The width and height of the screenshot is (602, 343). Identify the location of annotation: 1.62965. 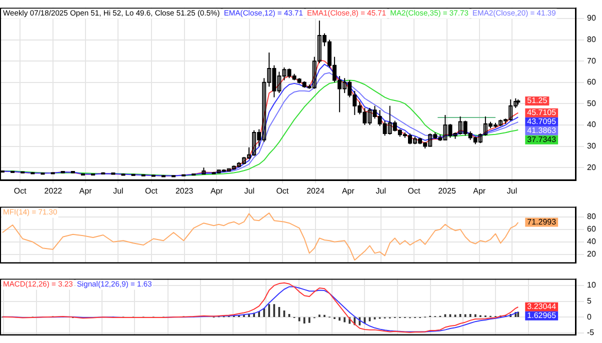
(542, 315).